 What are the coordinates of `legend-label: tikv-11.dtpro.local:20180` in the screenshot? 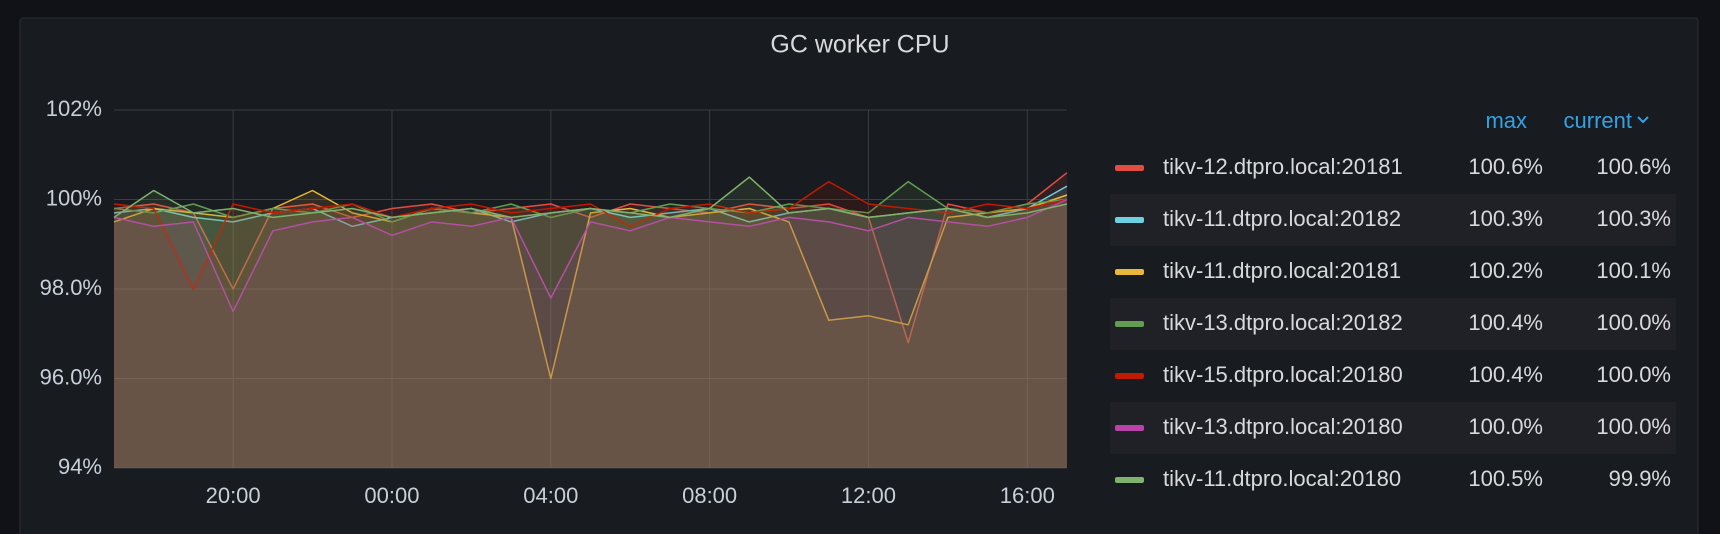 It's located at (1282, 478).